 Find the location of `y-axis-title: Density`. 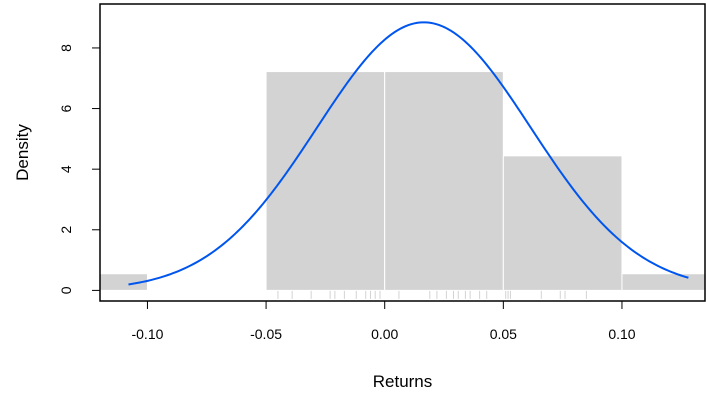

y-axis-title: Density is located at coordinates (22, 152).